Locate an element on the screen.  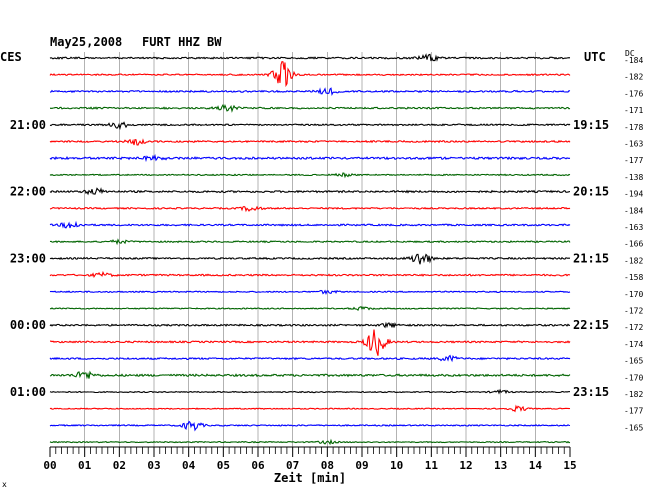
x-tick-label: 08 is located at coordinates (327, 465).